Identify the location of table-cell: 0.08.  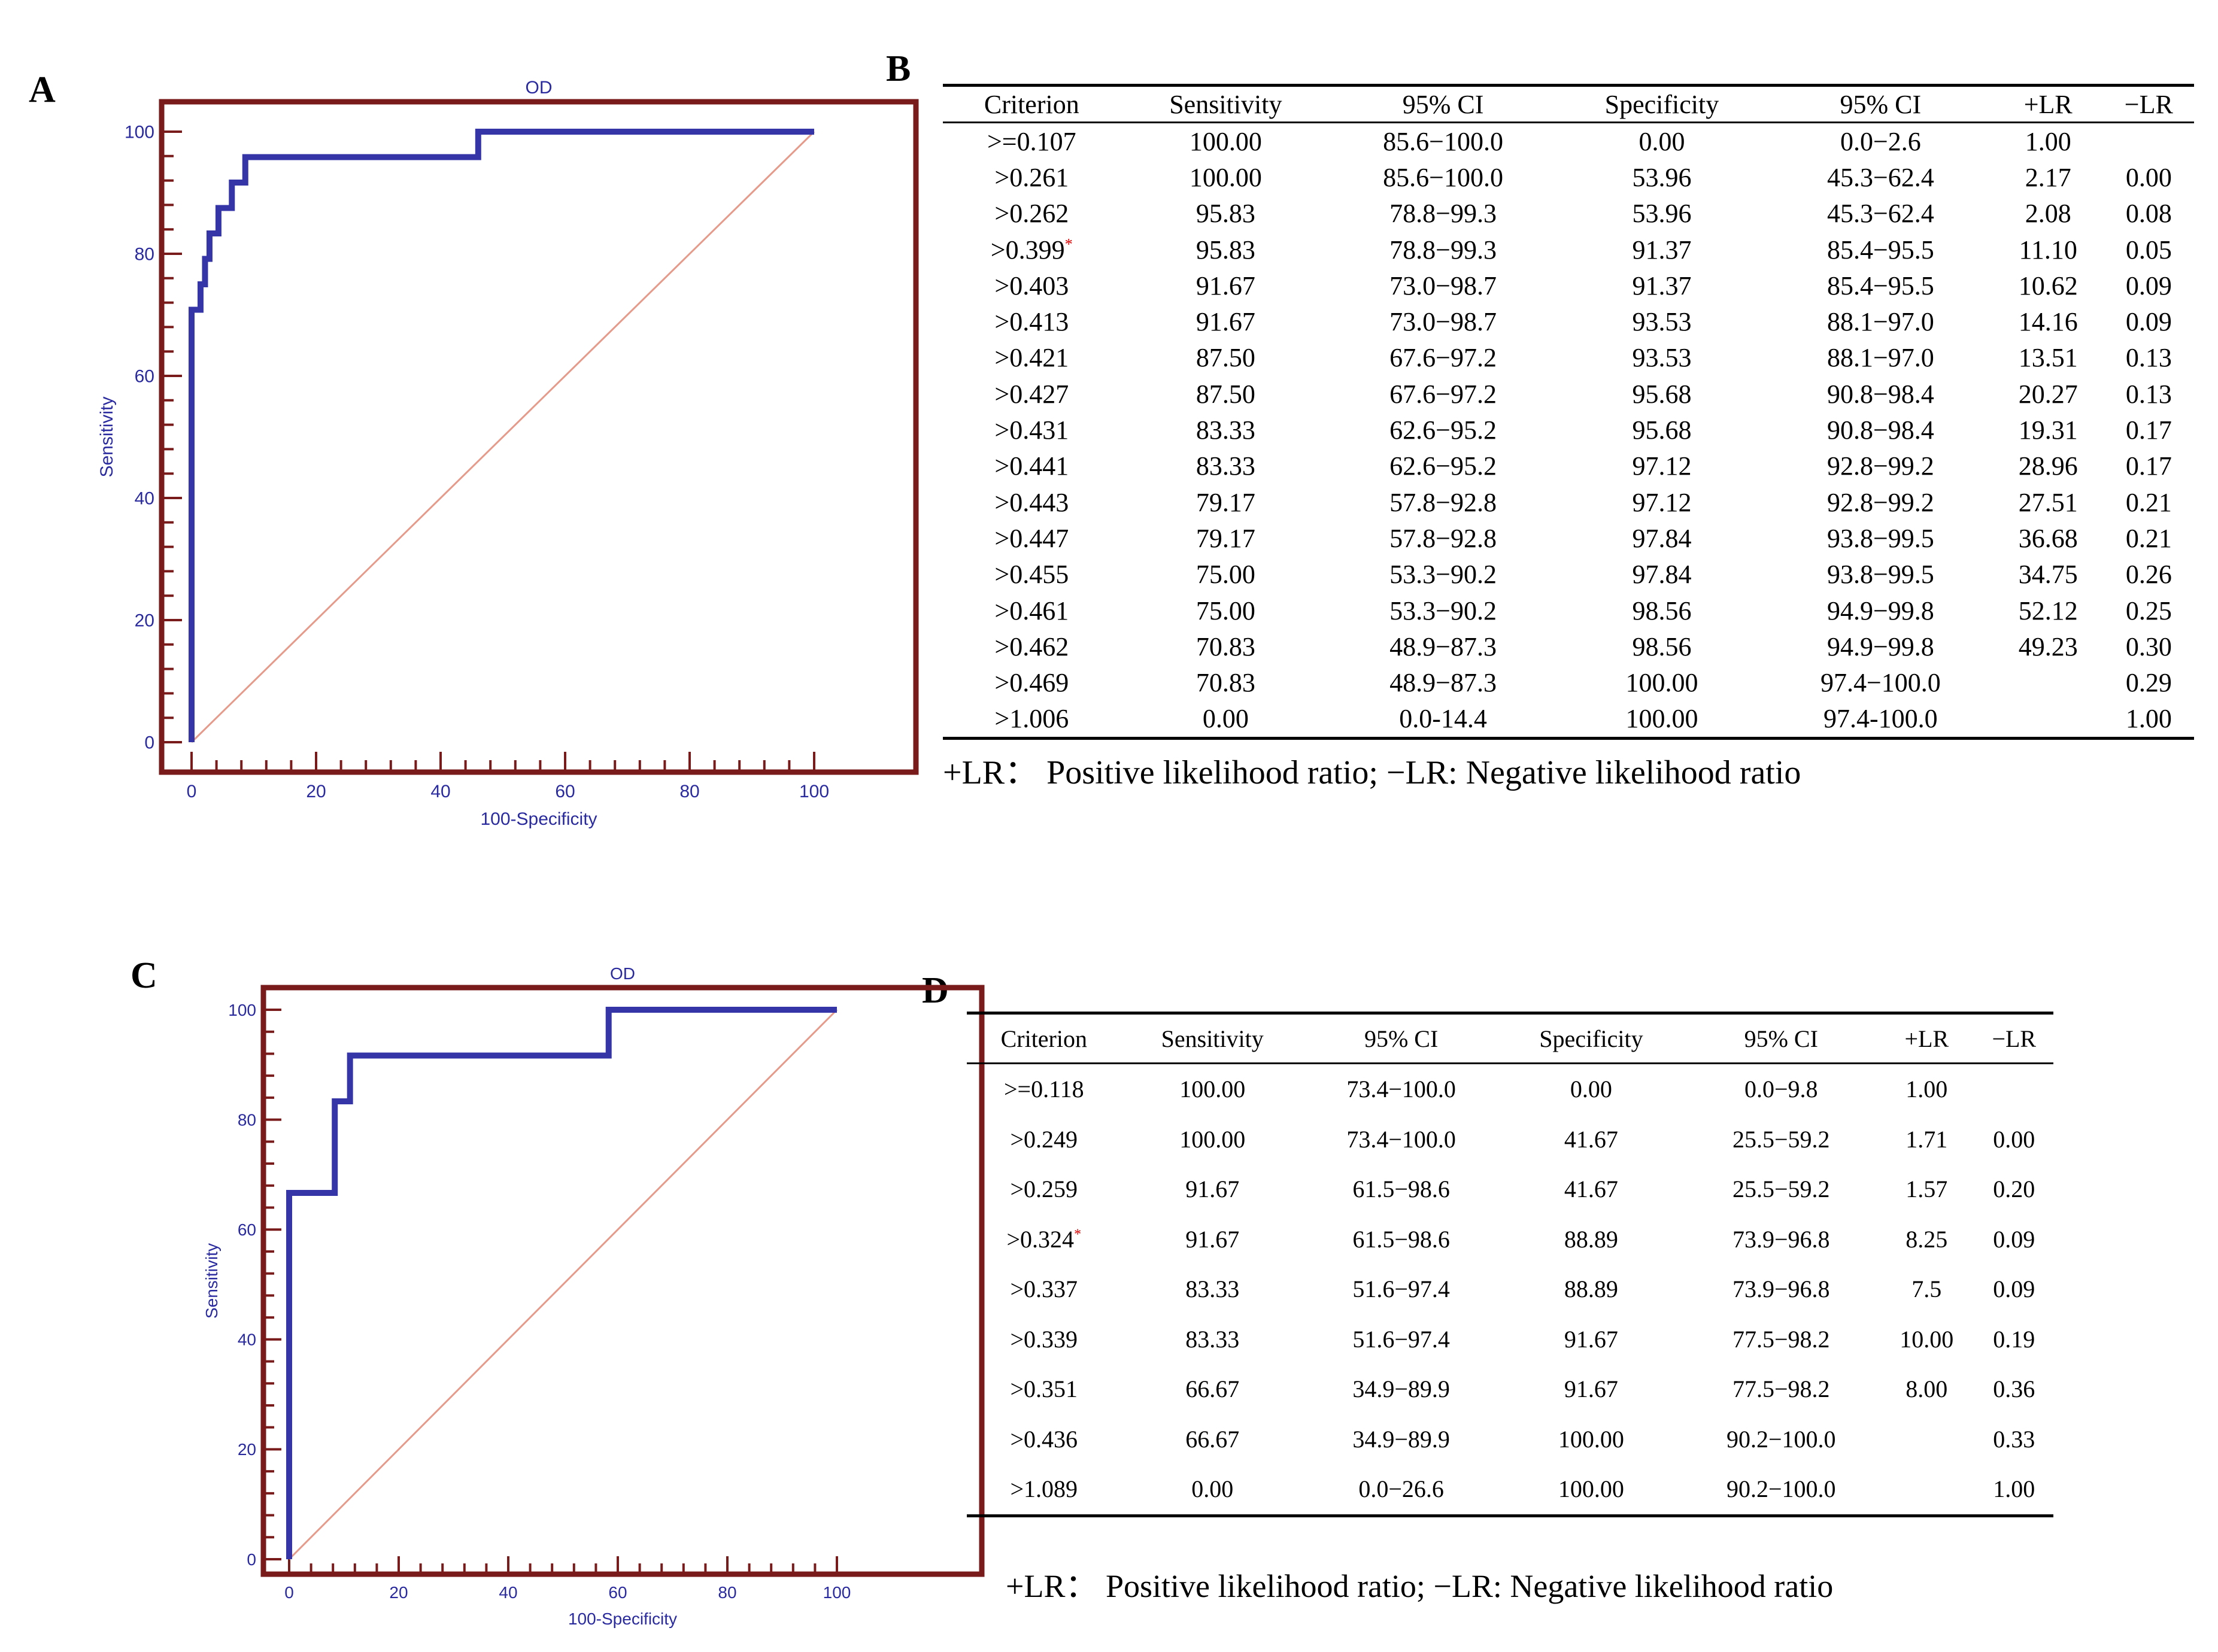
(2148, 214).